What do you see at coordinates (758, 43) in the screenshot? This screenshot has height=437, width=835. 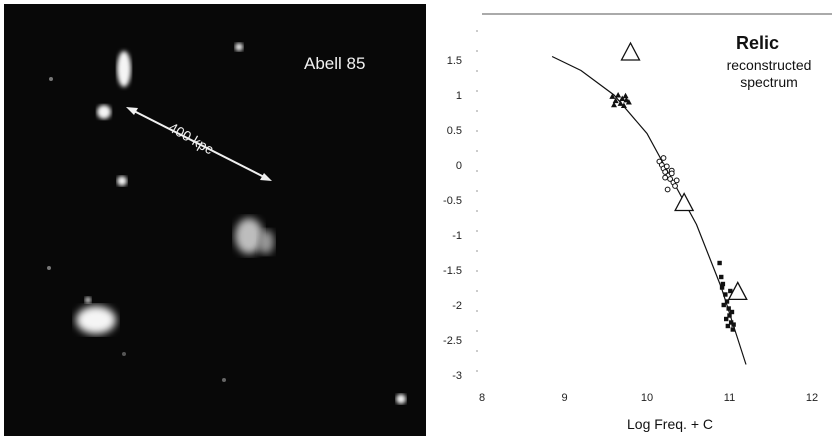 I see `chart-title: Relic` at bounding box center [758, 43].